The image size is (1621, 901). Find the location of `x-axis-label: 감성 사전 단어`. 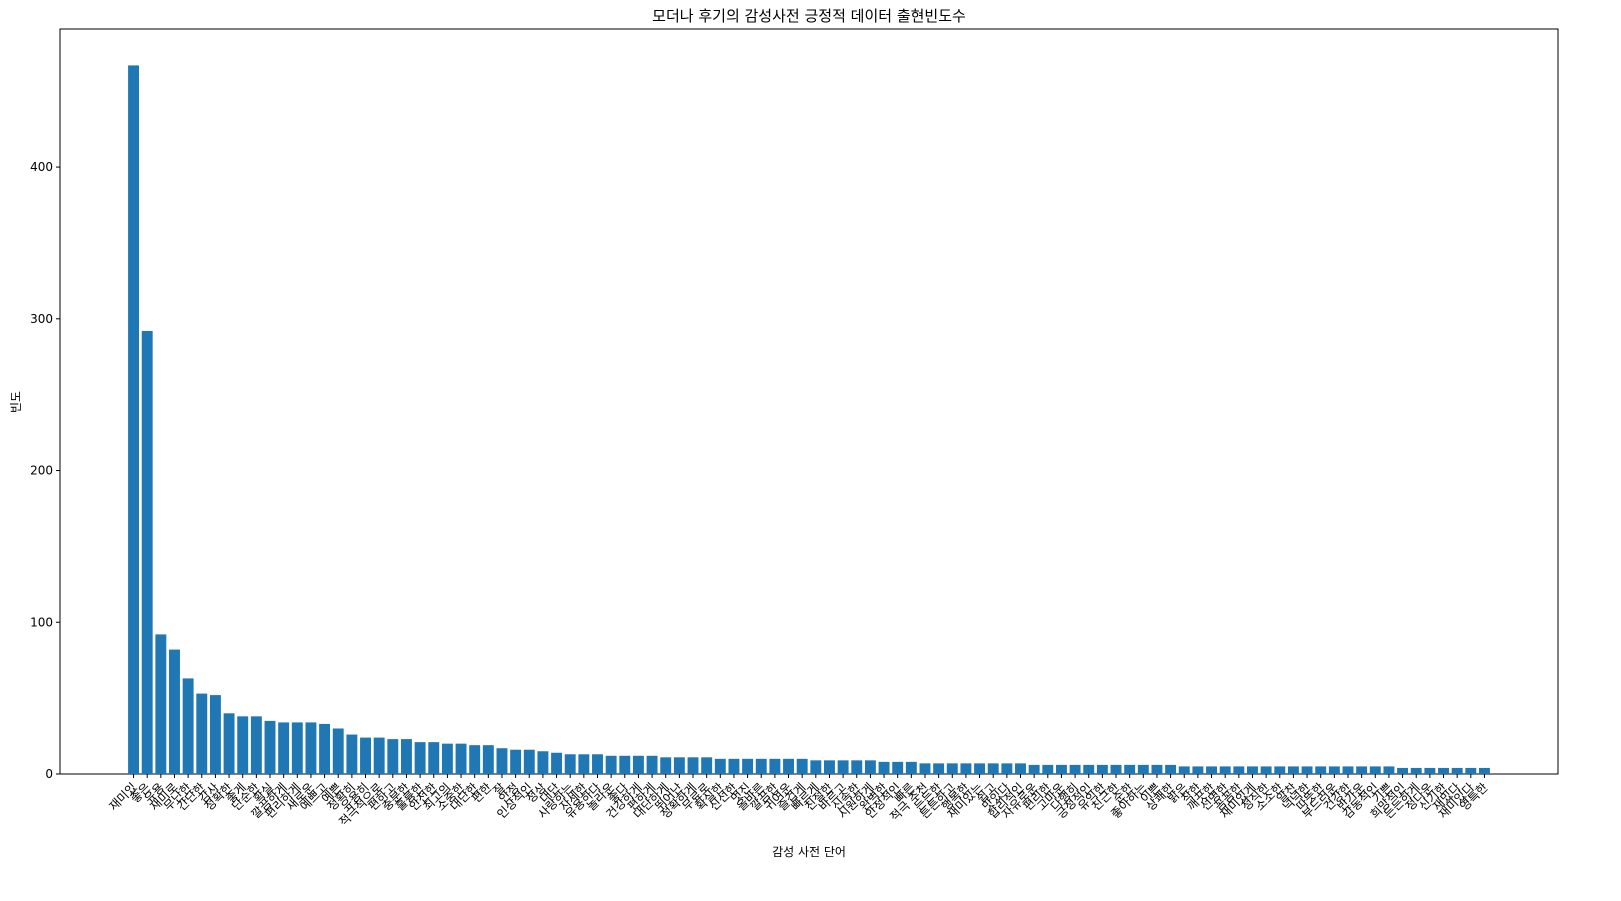

x-axis-label: 감성 사전 단어 is located at coordinates (809, 852).